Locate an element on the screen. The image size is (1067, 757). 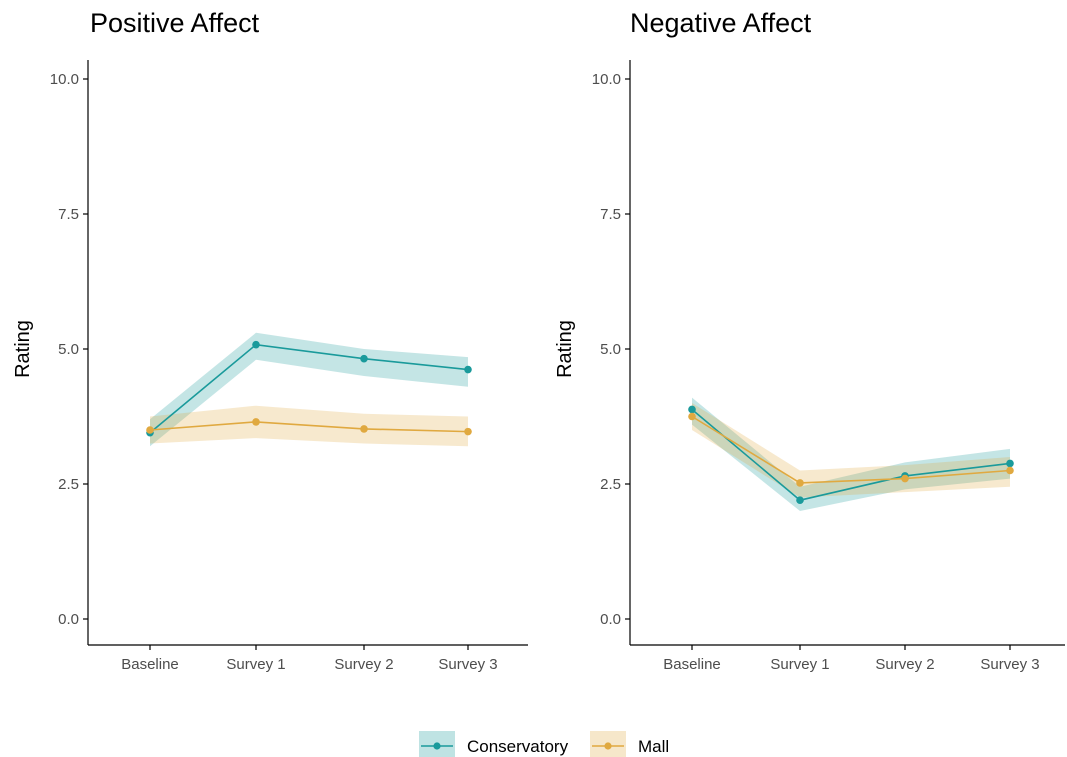
legend-point-mall is located at coordinates (608, 746).